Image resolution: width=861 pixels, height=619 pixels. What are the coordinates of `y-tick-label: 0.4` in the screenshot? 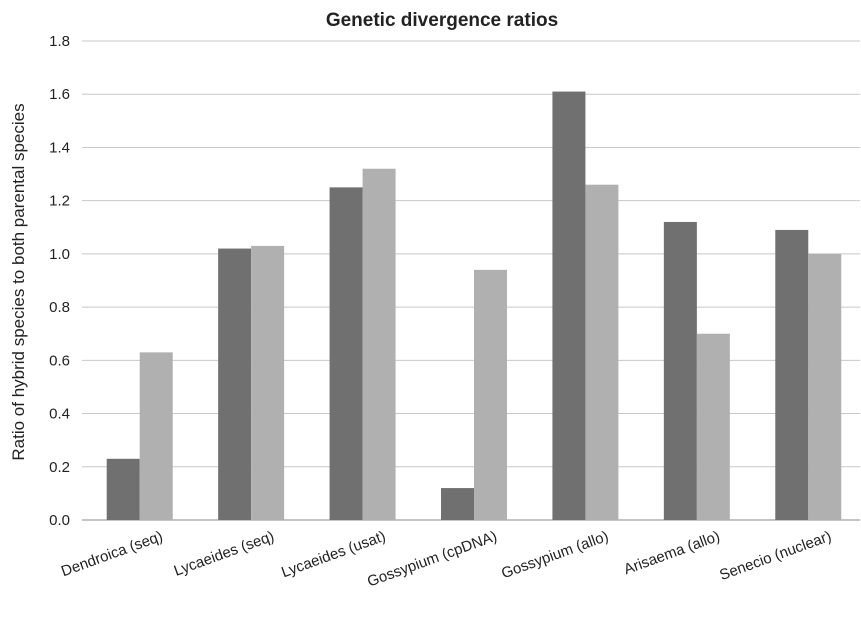 It's located at (59, 414).